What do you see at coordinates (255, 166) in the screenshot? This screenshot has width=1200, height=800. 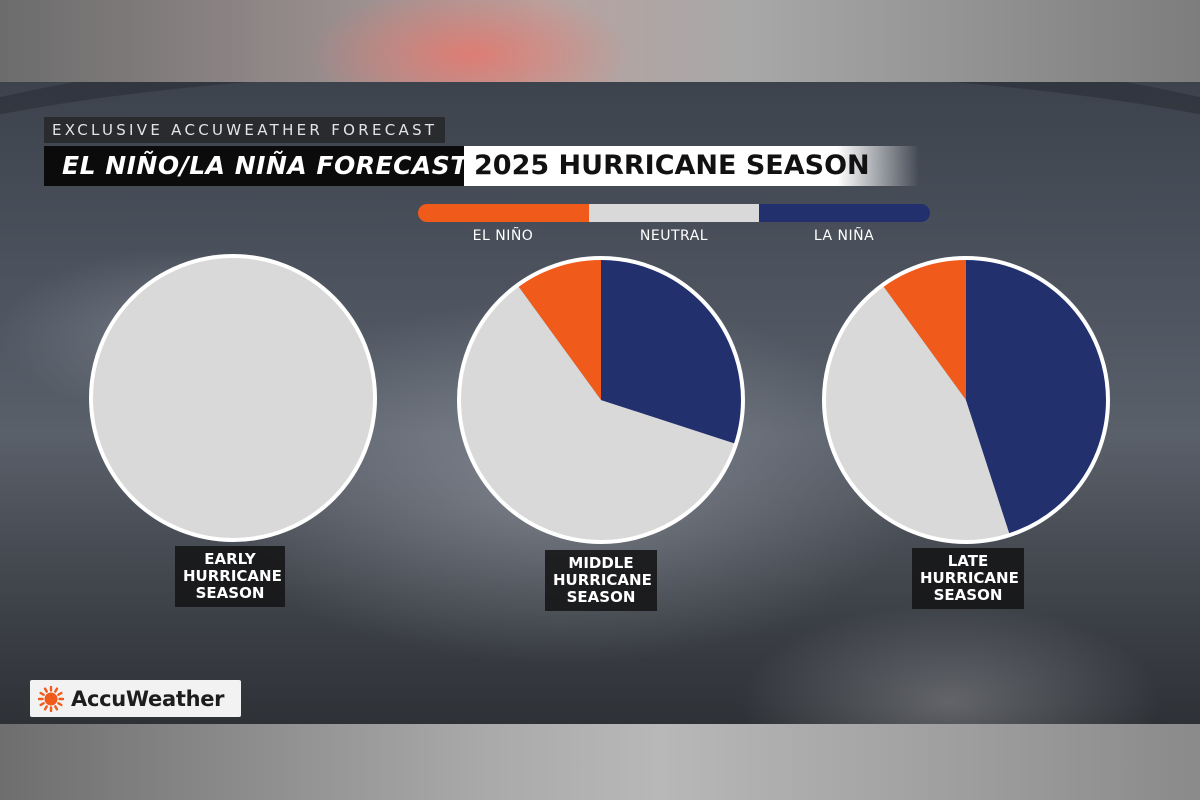 I see `title-enso-forecast: EL NIÑO/LA NIÑA FORECAST` at bounding box center [255, 166].